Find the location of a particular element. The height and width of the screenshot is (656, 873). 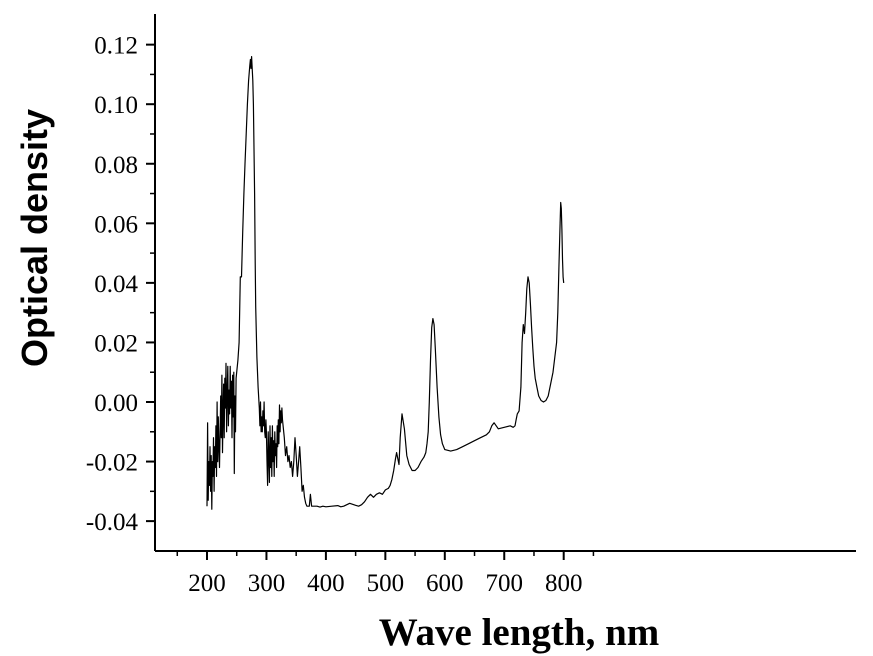

x-tick-label: 600 is located at coordinates (445, 583).